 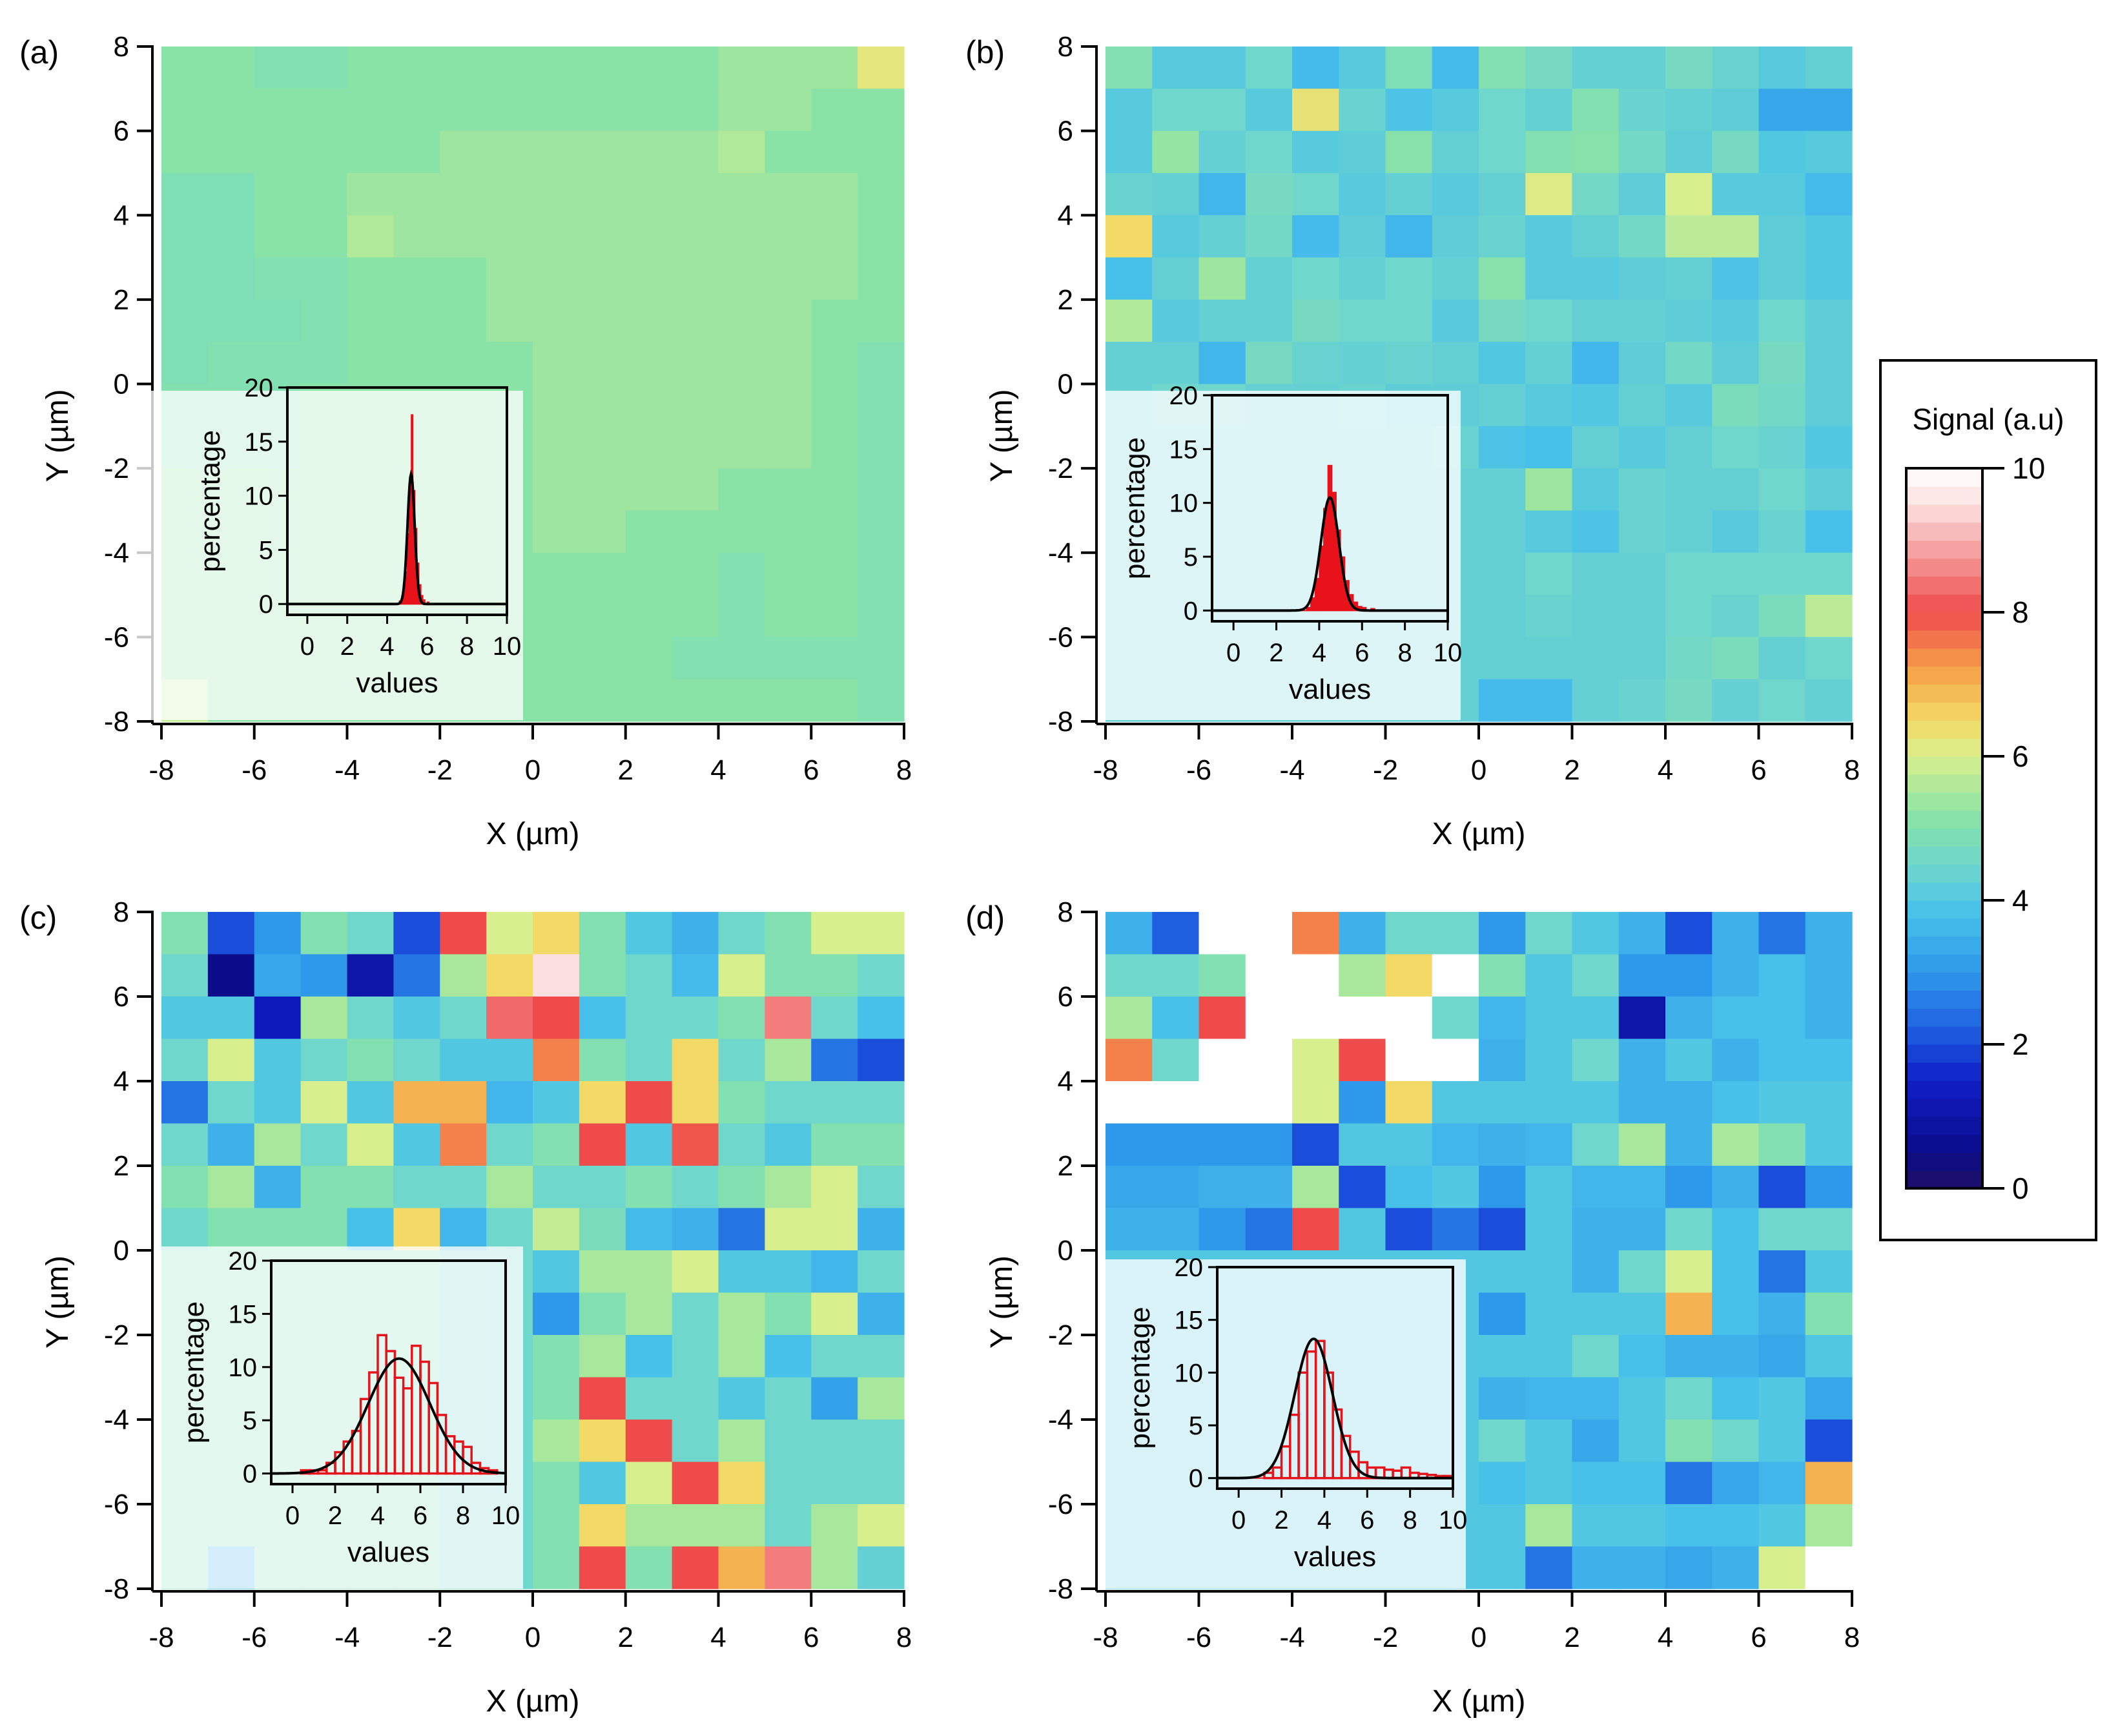 I want to click on inset-x-tick-label: 8, so click(x=1410, y=1520).